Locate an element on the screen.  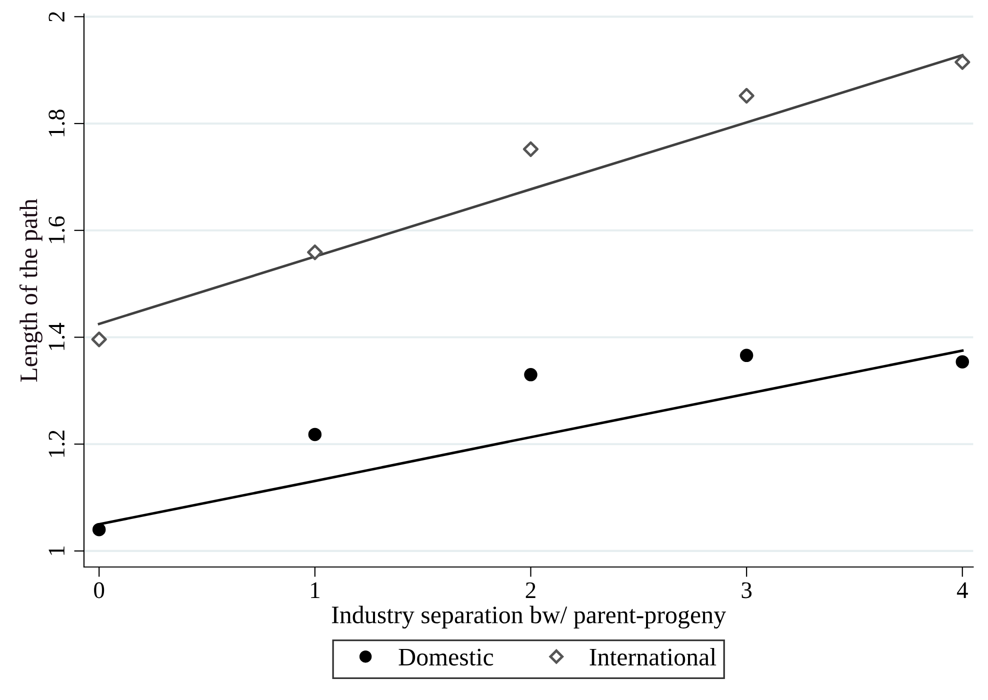
x-tick-label: 0 is located at coordinates (99, 590).